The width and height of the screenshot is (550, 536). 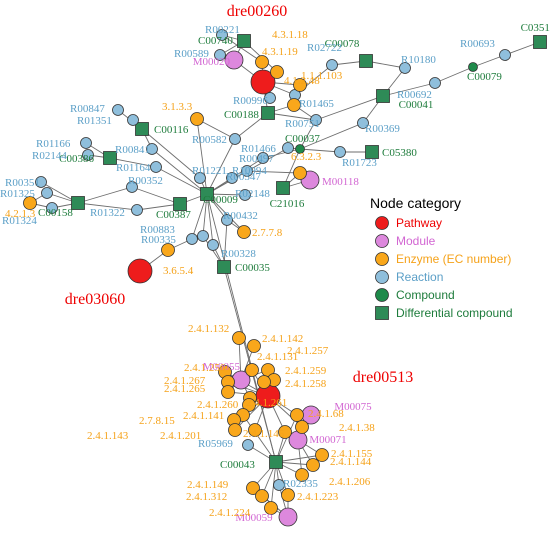 I want to click on differential-compound-node-c00009, so click(x=207, y=194).